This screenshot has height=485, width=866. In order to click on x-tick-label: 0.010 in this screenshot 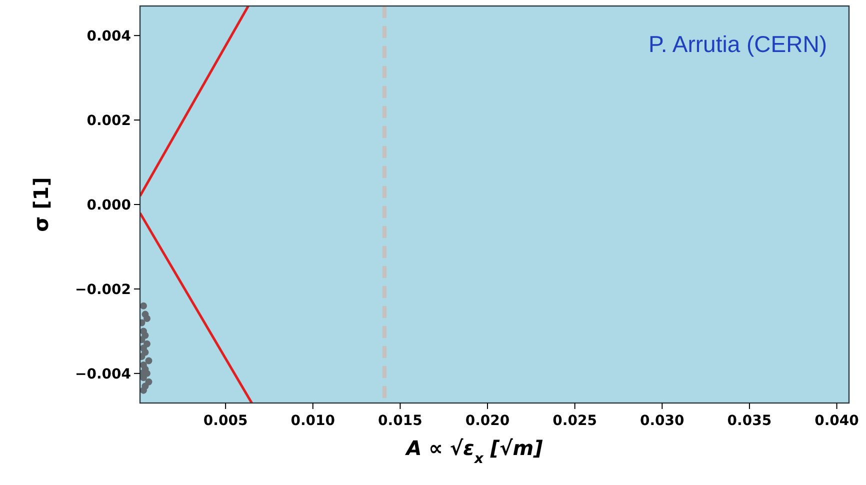, I will do `click(313, 421)`.